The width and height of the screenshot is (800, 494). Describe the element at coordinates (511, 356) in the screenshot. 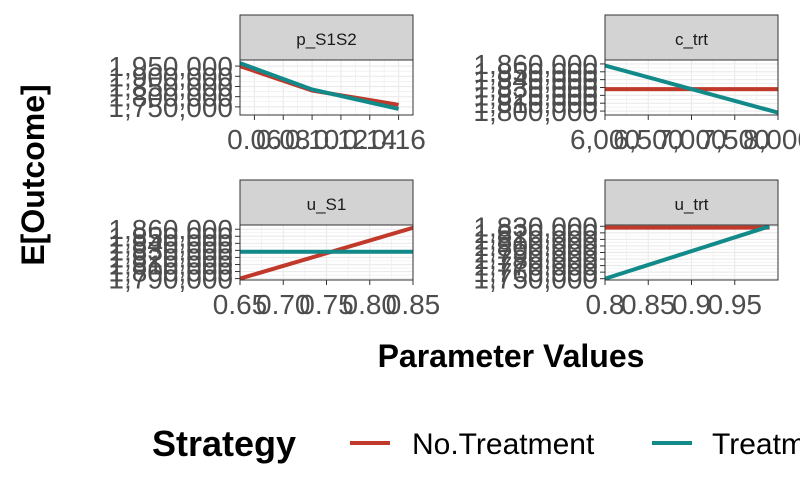

I see `x-axis-label: Parameter Values` at that location.